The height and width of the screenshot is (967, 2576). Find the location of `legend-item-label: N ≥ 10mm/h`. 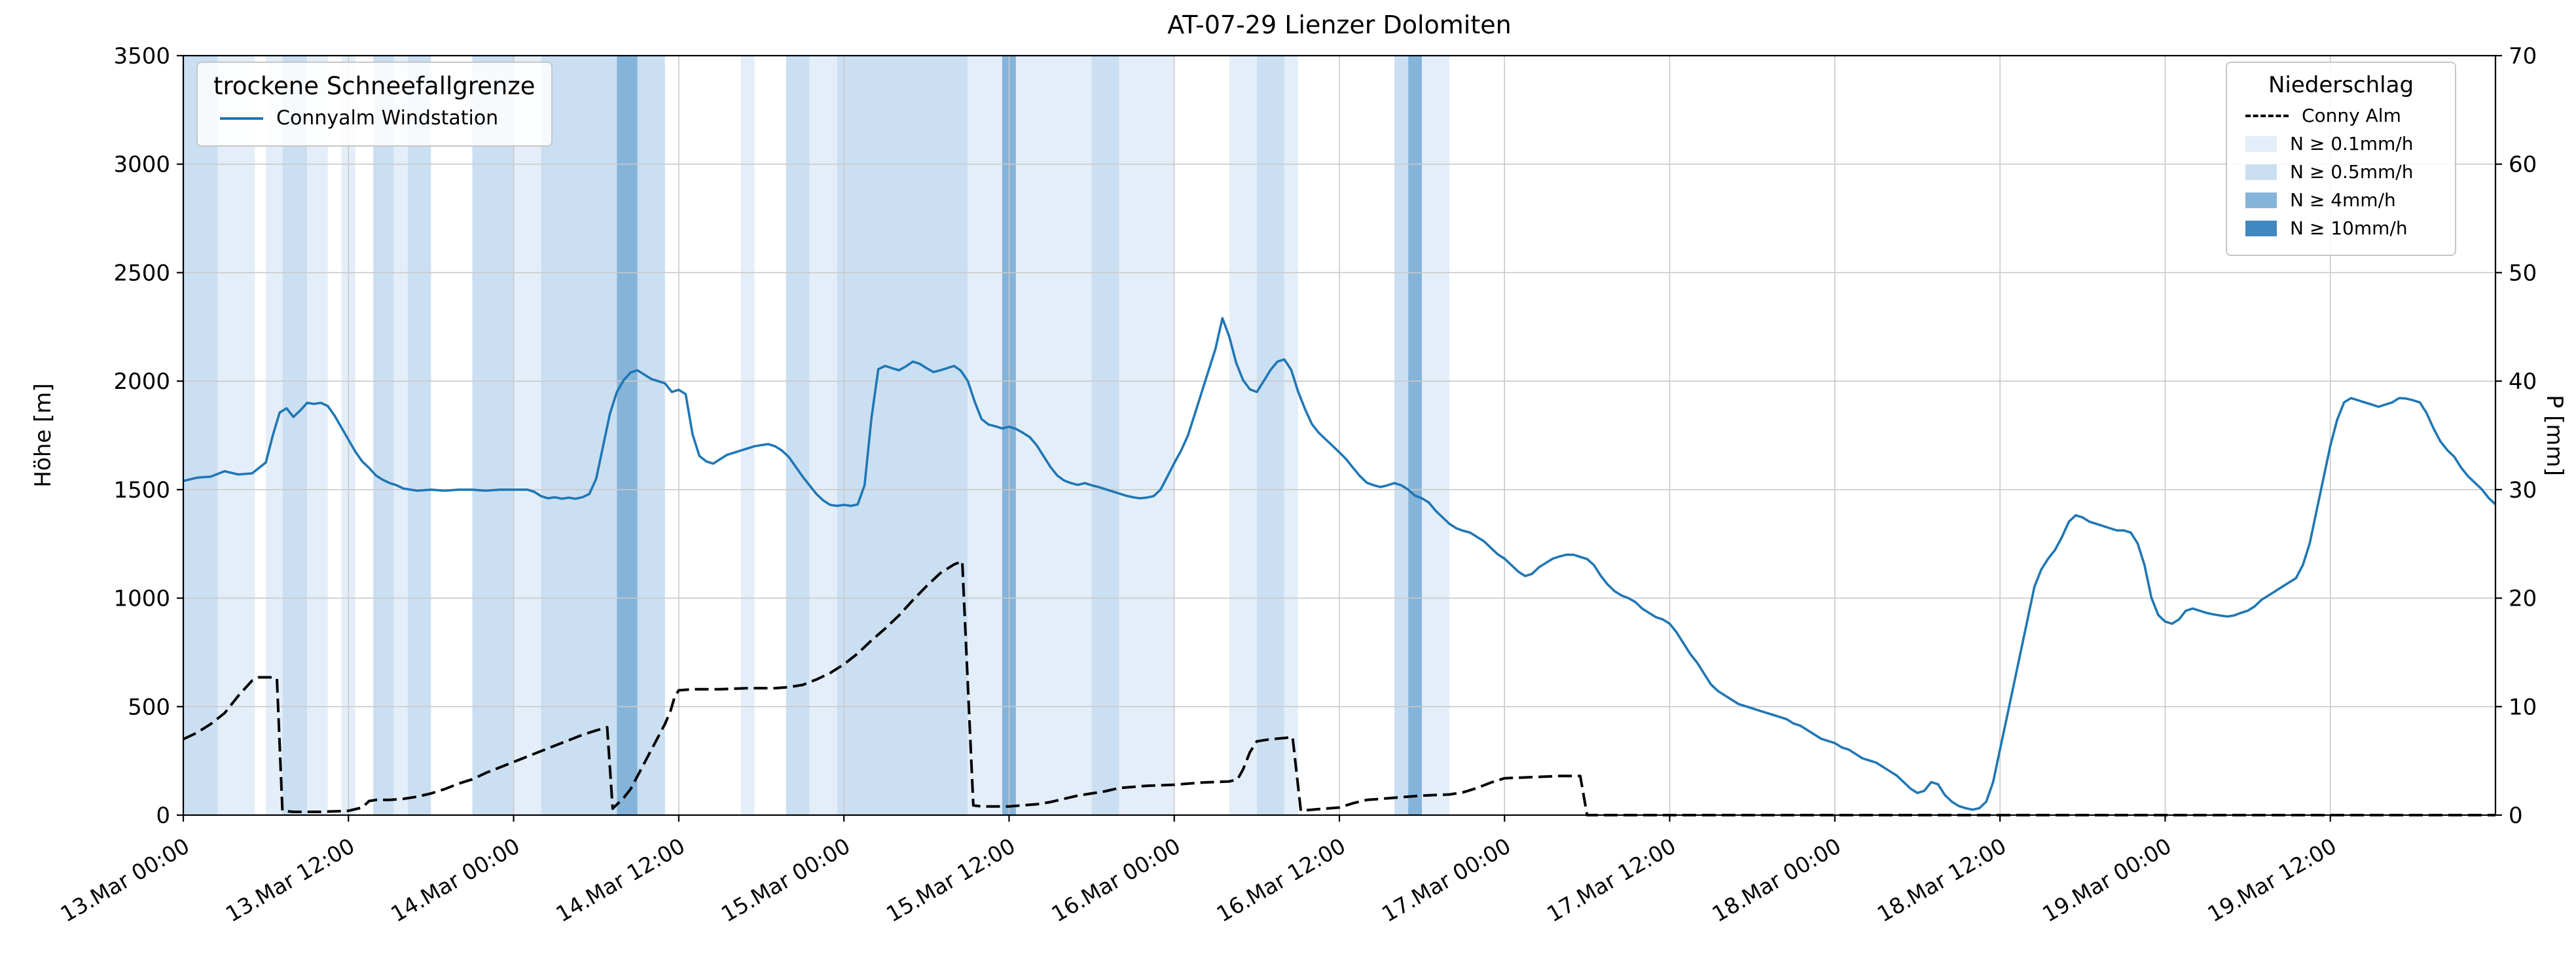

legend-item-label: N ≥ 10mm/h is located at coordinates (2349, 228).